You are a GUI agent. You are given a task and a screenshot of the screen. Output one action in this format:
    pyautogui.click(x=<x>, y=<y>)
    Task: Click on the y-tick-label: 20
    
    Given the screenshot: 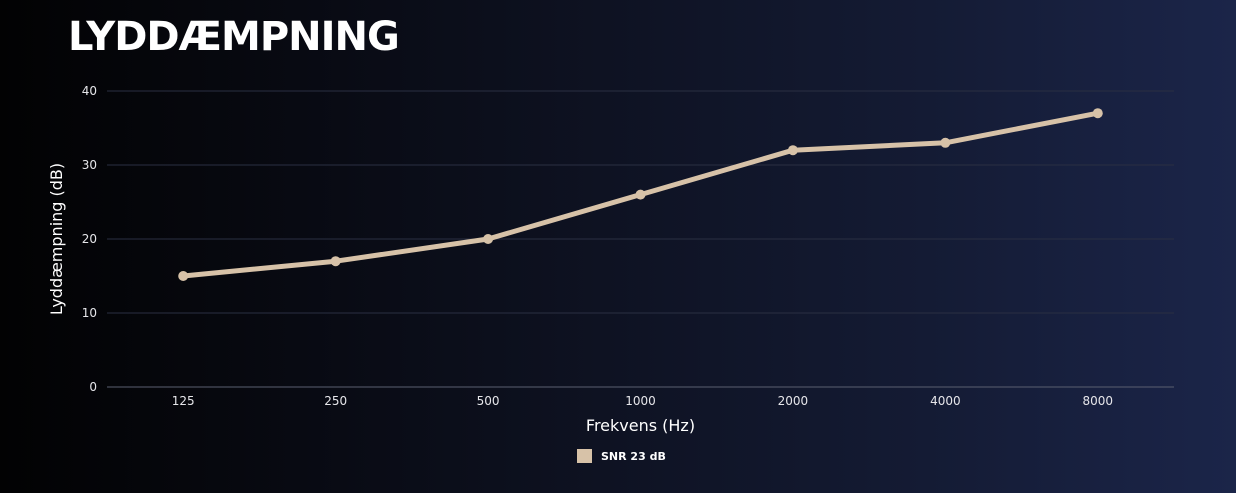 What is the action you would take?
    pyautogui.click(x=89, y=239)
    